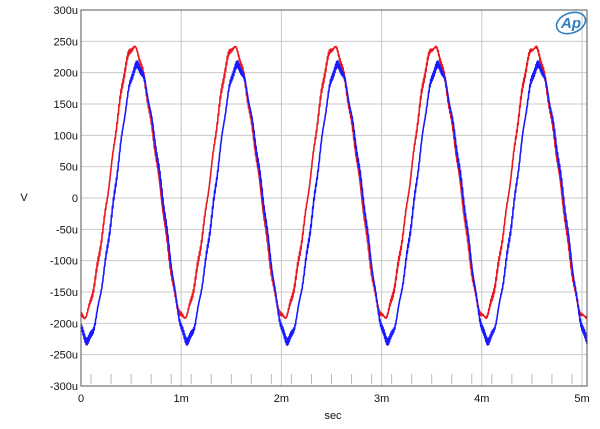  What do you see at coordinates (66, 136) in the screenshot?
I see `y-tick-label: 100u` at bounding box center [66, 136].